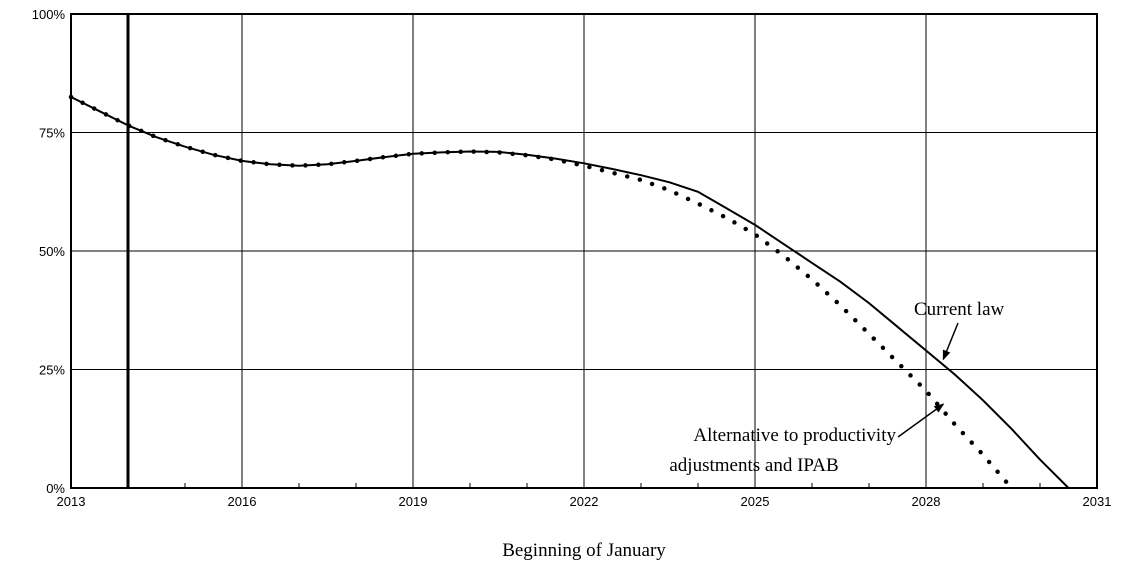 The image size is (1122, 569). I want to click on current-law-label: Current law, so click(959, 309).